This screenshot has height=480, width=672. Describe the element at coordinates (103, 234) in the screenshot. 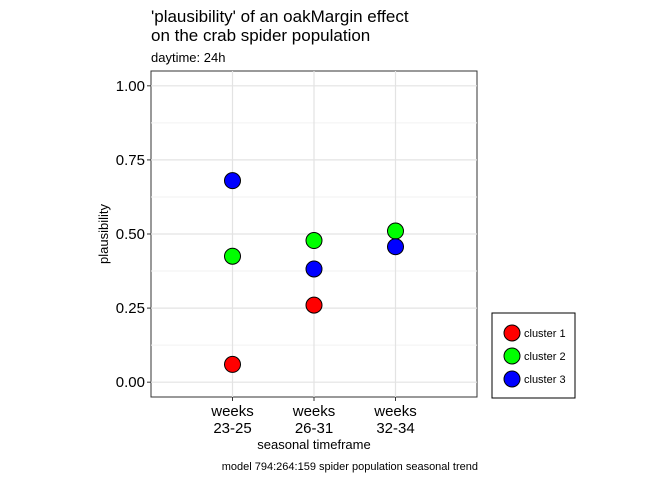

I see `y-axis-label: plausibility` at that location.